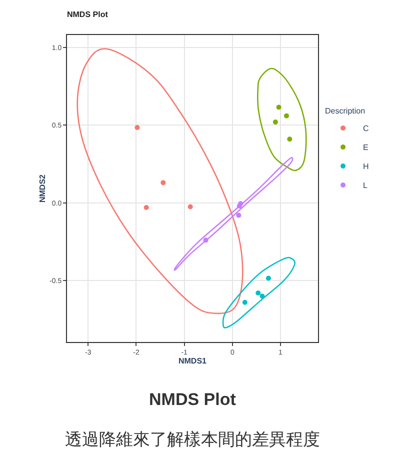 This screenshot has height=459, width=406. I want to click on legend-label: H, so click(366, 167).